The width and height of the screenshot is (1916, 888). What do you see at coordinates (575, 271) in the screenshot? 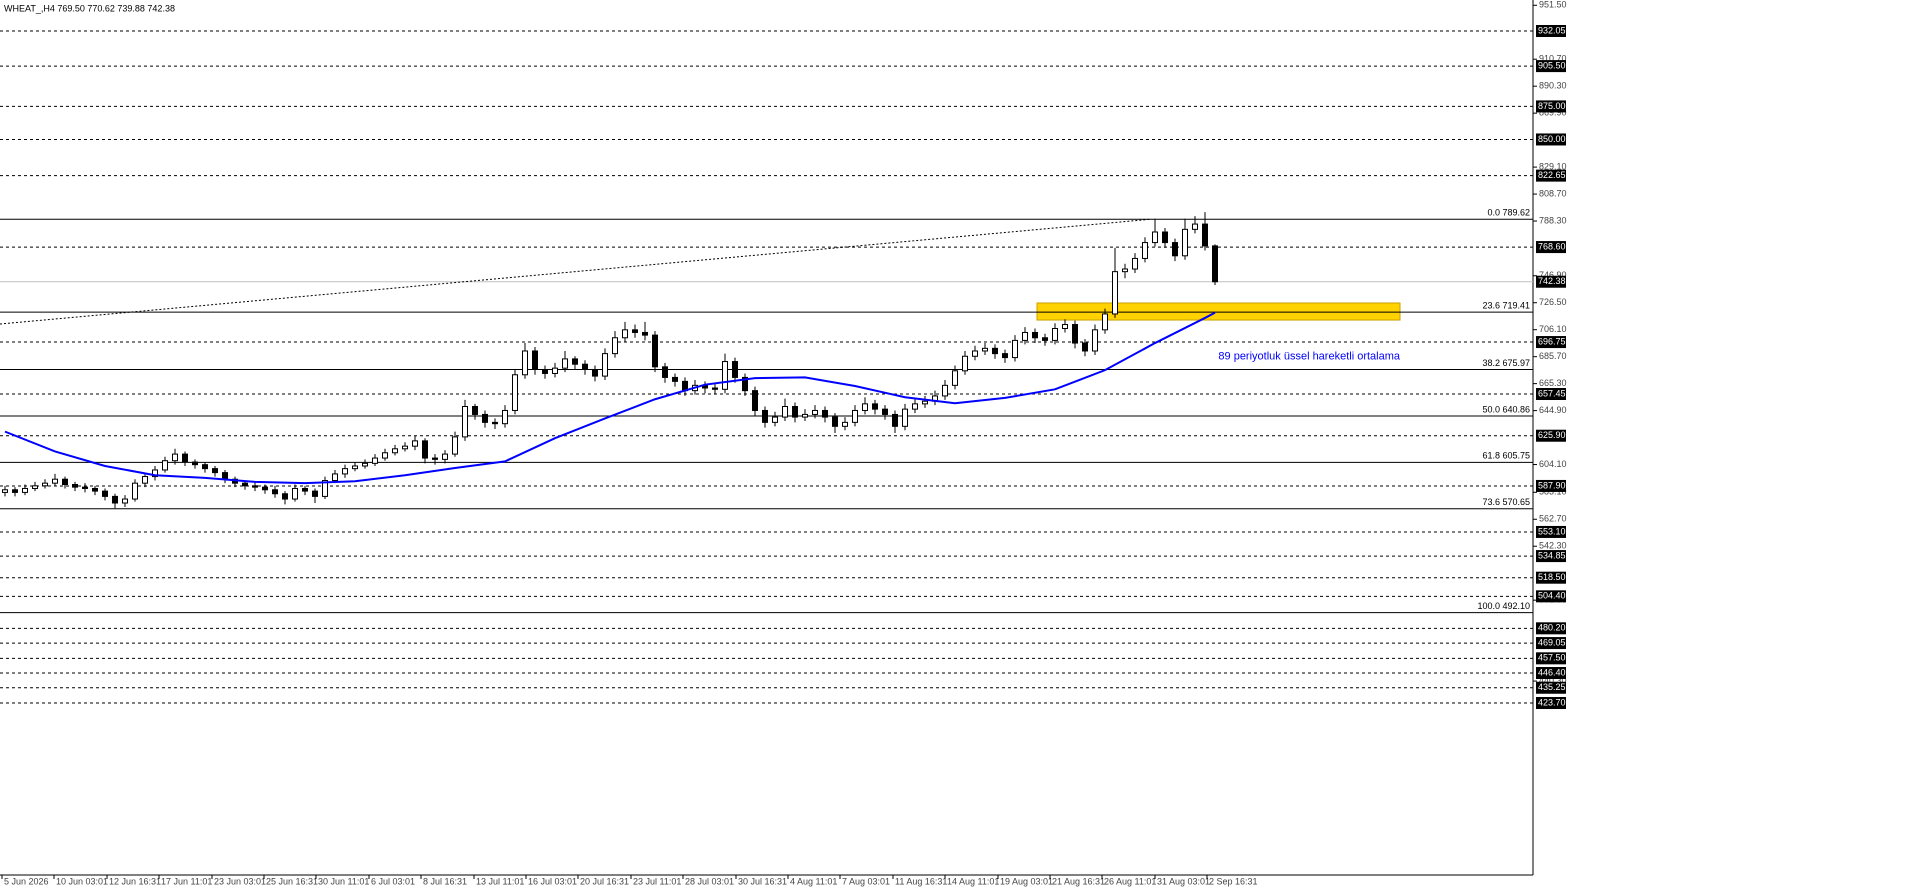
I see `trendline` at bounding box center [575, 271].